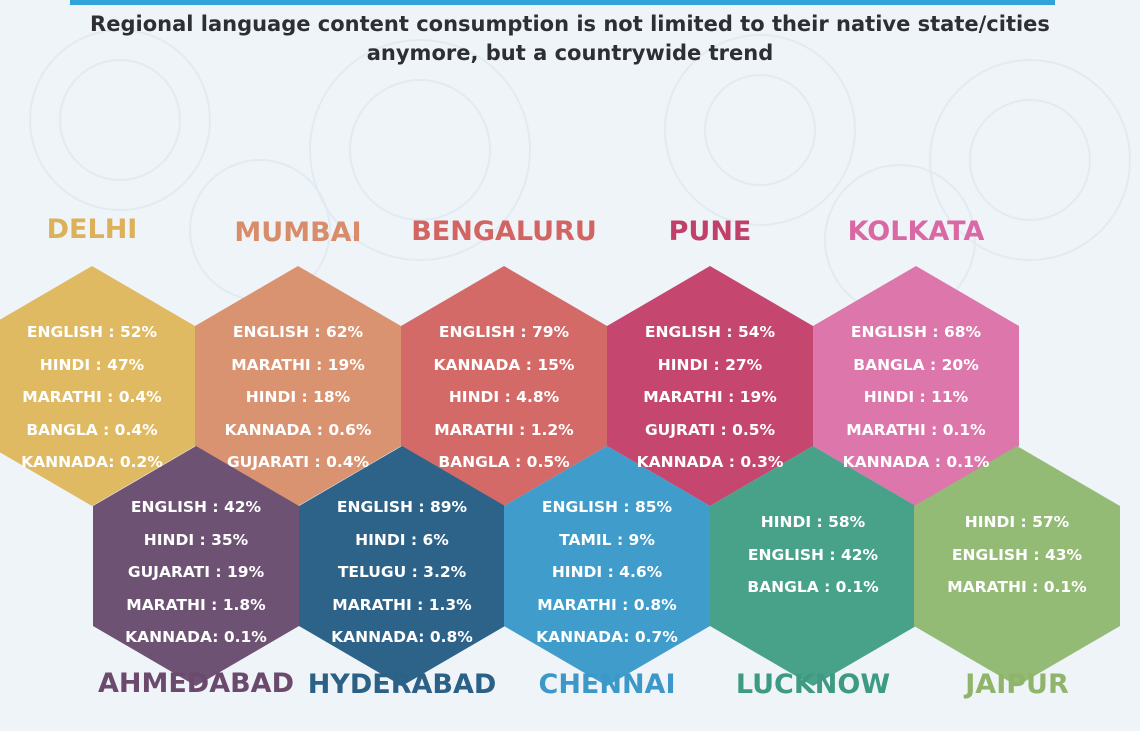 The image size is (1140, 731). Describe the element at coordinates (298, 332) in the screenshot. I see `stat-row: ENGLISH : 62%` at that location.